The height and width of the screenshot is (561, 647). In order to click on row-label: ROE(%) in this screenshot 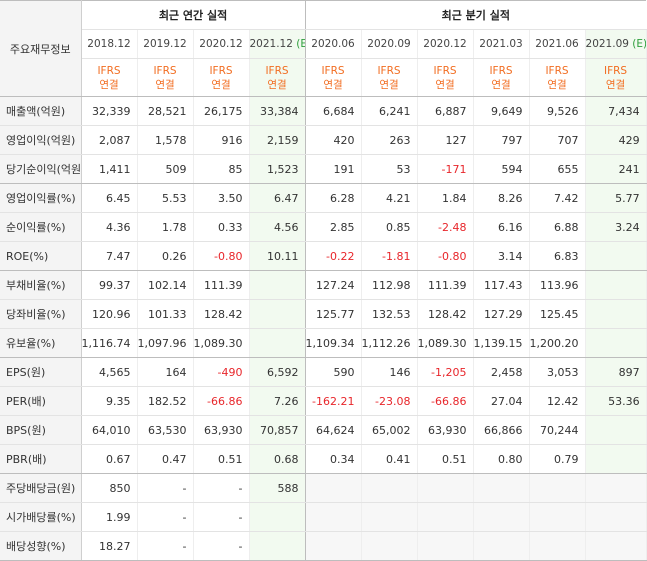, I will do `click(41, 256)`.